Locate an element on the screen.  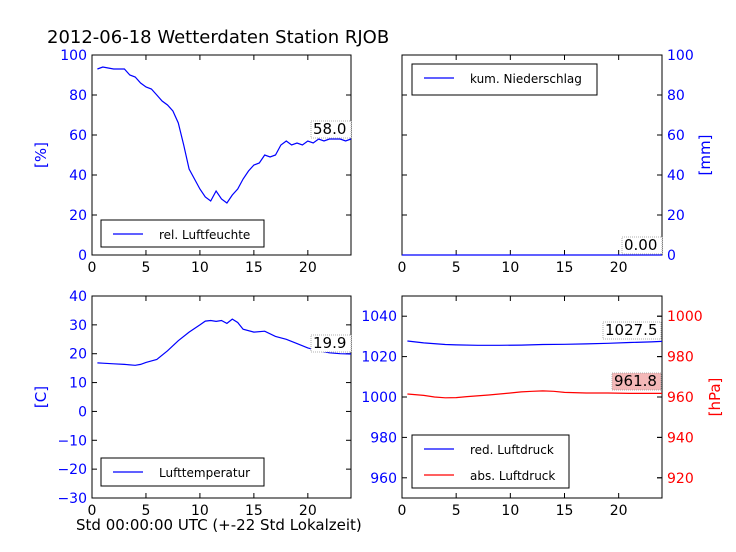
y-tick-label: −30 is located at coordinates (72, 499).